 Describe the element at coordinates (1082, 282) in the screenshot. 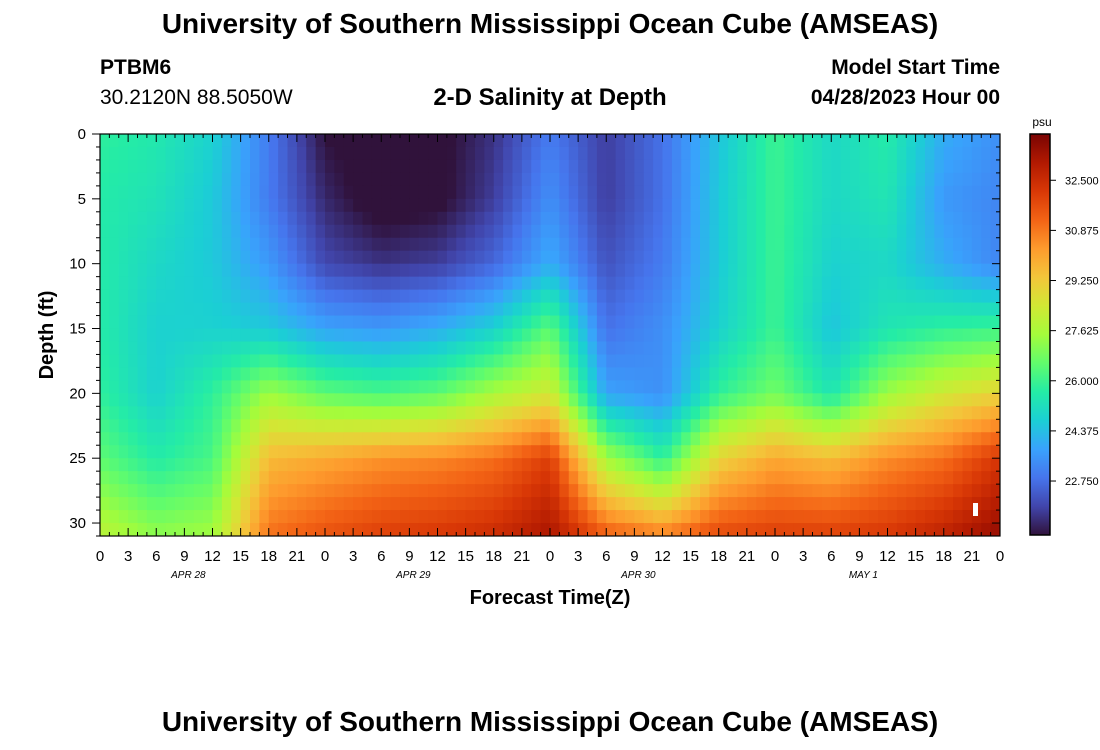

I see `colorbar-tick-label: 29.250` at that location.